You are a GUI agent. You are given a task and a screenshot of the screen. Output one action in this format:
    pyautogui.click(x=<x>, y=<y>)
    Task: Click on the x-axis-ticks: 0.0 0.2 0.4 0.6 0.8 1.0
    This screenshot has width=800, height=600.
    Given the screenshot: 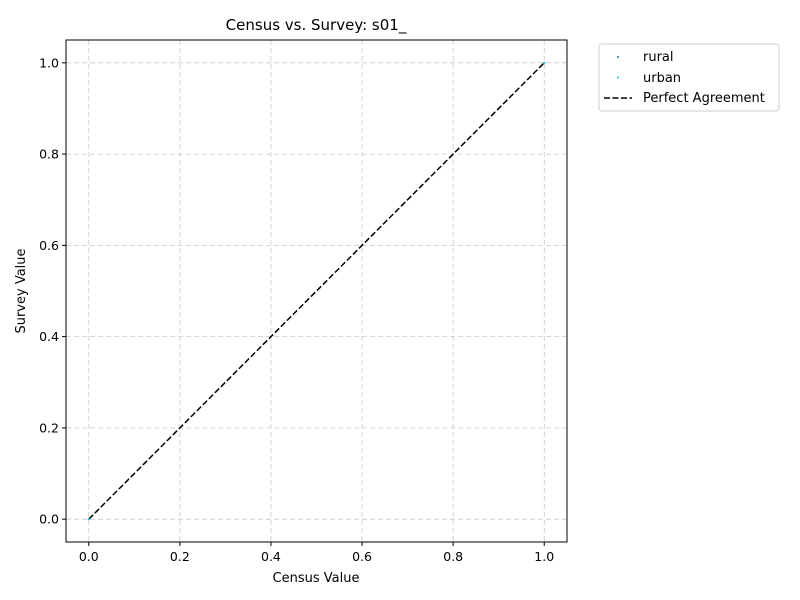 What is the action you would take?
    pyautogui.click(x=316, y=553)
    